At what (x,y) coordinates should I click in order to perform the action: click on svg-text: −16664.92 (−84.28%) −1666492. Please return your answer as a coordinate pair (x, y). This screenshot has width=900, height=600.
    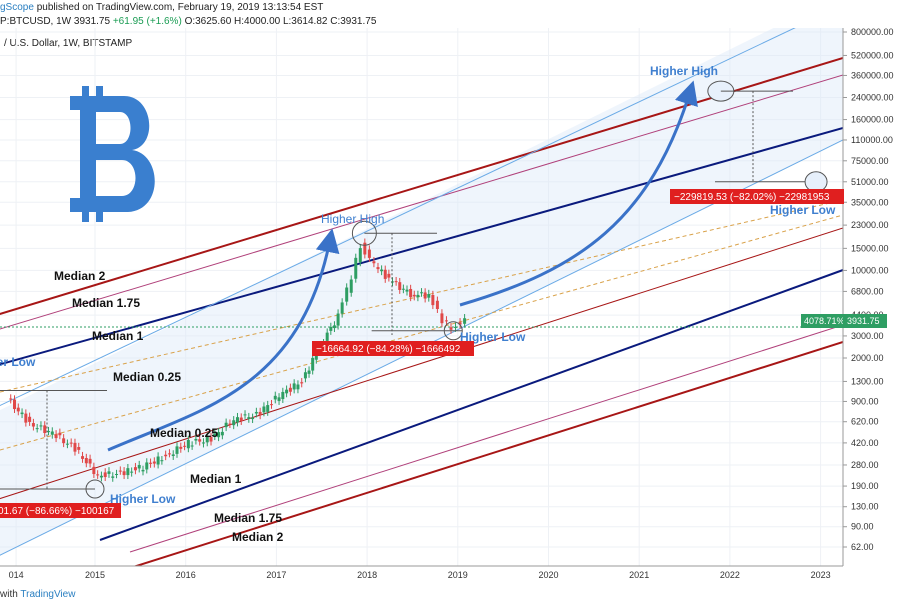
    Looking at the image, I should click on (388, 349).